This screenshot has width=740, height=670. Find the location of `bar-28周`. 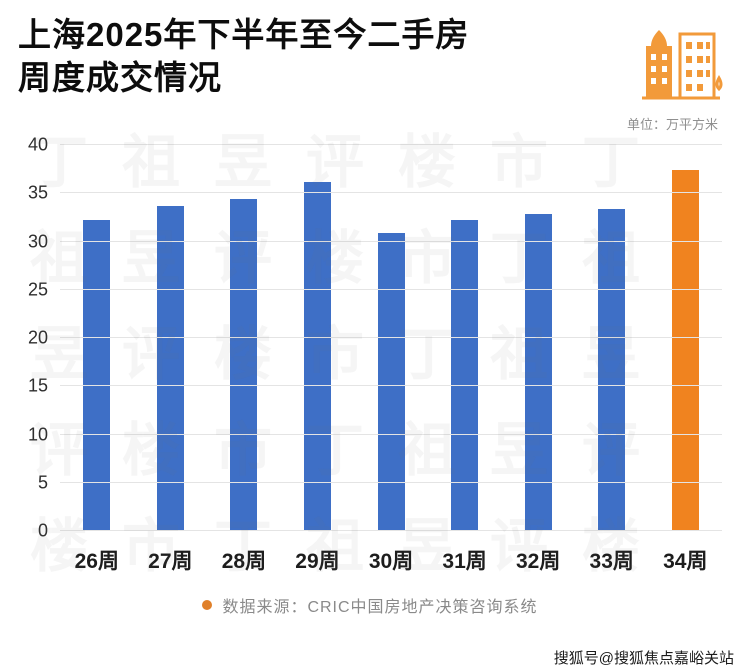

bar-28周 is located at coordinates (244, 365).